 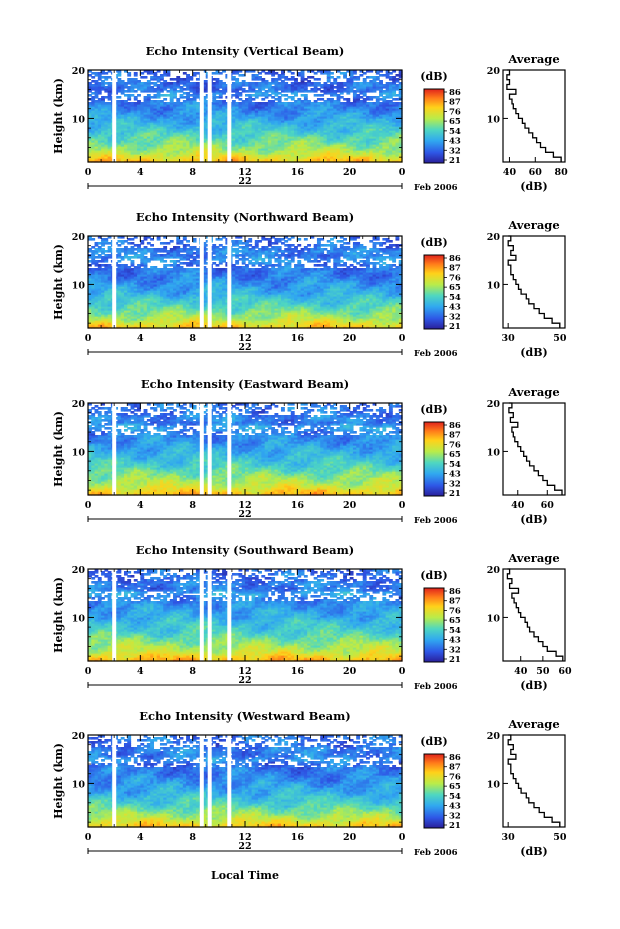 I want to click on x-tick-label: 16, so click(x=298, y=505).